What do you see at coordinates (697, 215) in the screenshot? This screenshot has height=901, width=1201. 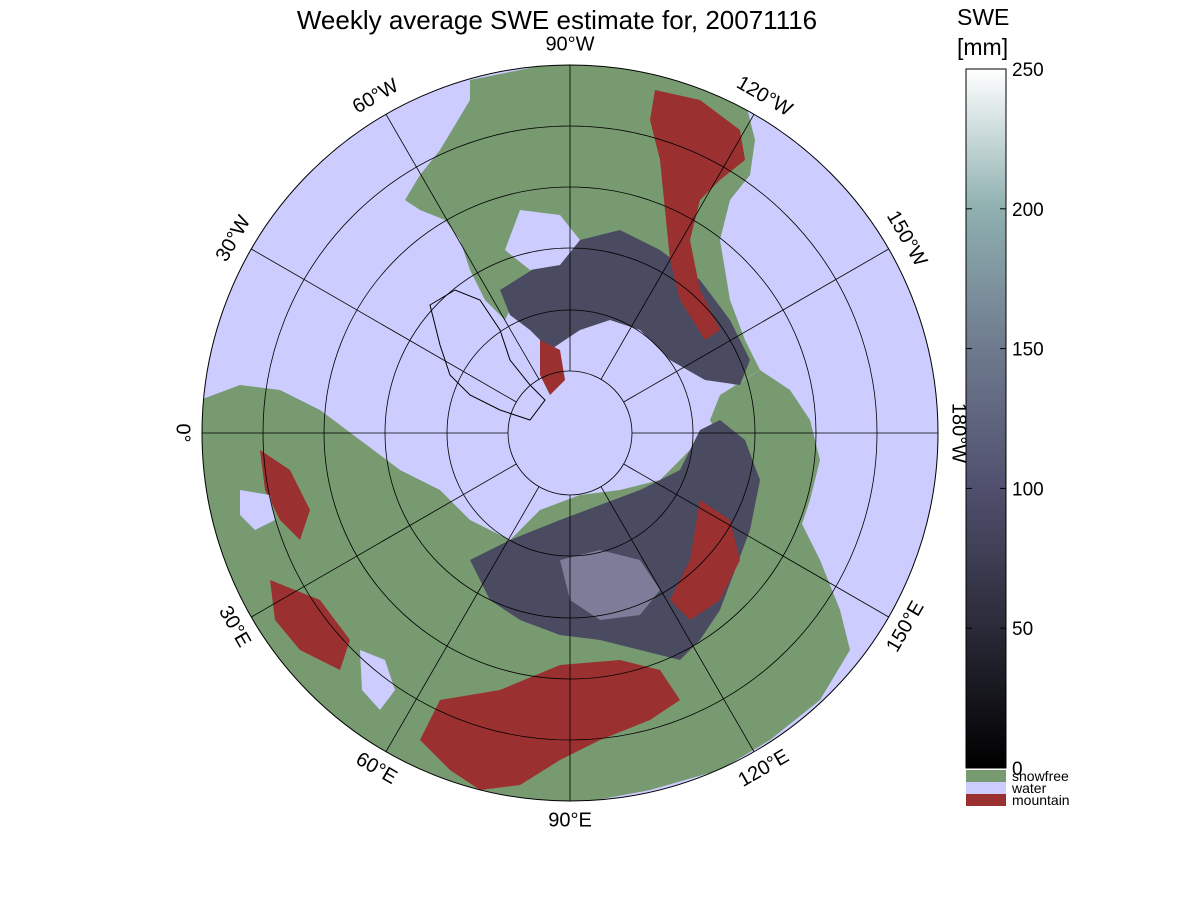 I see `mountain-rockies` at bounding box center [697, 215].